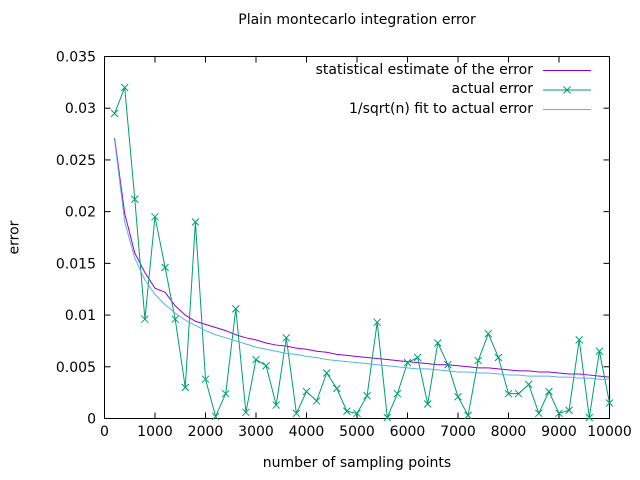 The height and width of the screenshot is (480, 640). What do you see at coordinates (424, 70) in the screenshot?
I see `legend-label-statistical-estimate: statistical estimate of the error` at bounding box center [424, 70].